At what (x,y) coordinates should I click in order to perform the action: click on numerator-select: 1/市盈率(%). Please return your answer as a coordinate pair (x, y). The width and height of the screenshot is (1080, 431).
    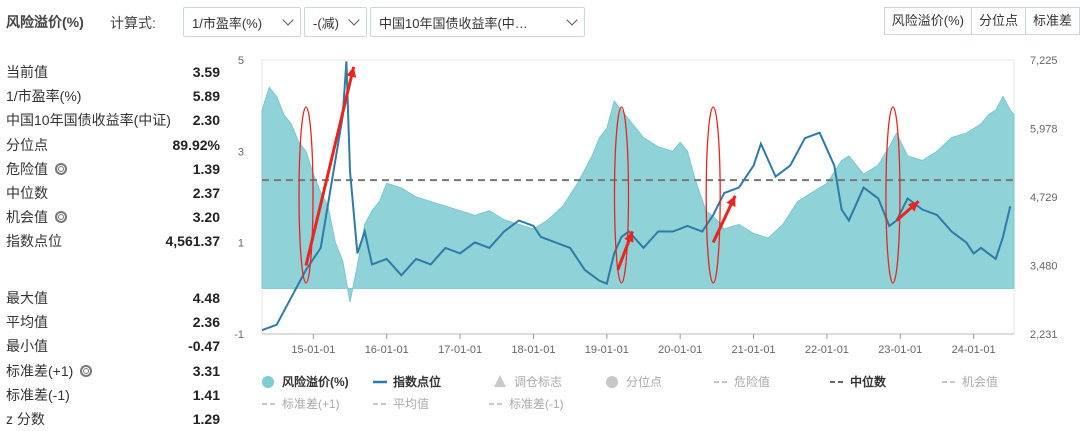
    Looking at the image, I should click on (242, 22).